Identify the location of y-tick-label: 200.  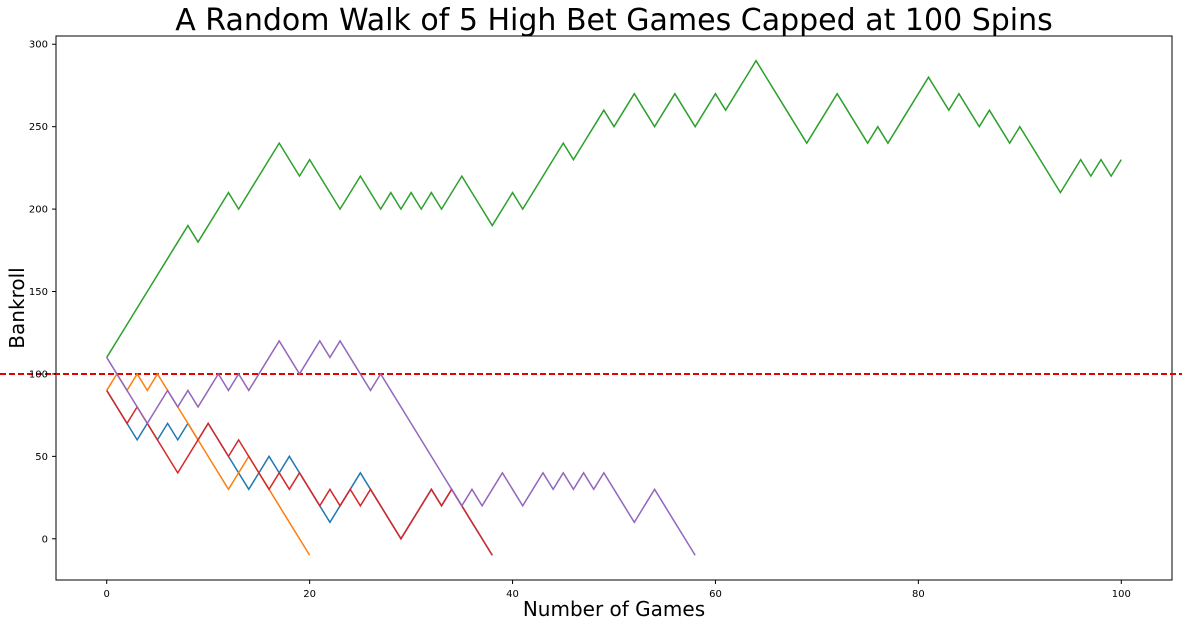
(38, 210).